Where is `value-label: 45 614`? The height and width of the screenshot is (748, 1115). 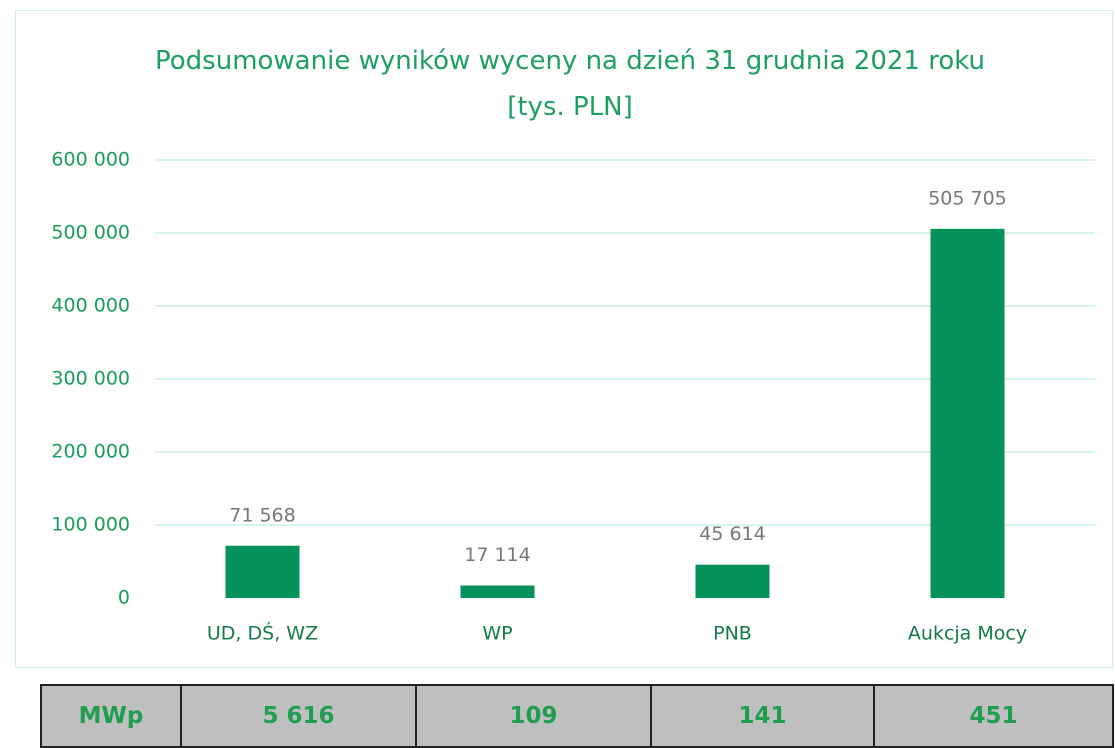
value-label: 45 614 is located at coordinates (732, 534).